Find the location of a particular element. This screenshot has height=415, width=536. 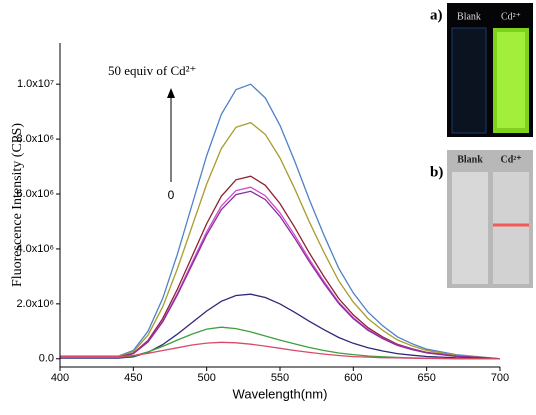

arrow-head is located at coordinates (171, 93).